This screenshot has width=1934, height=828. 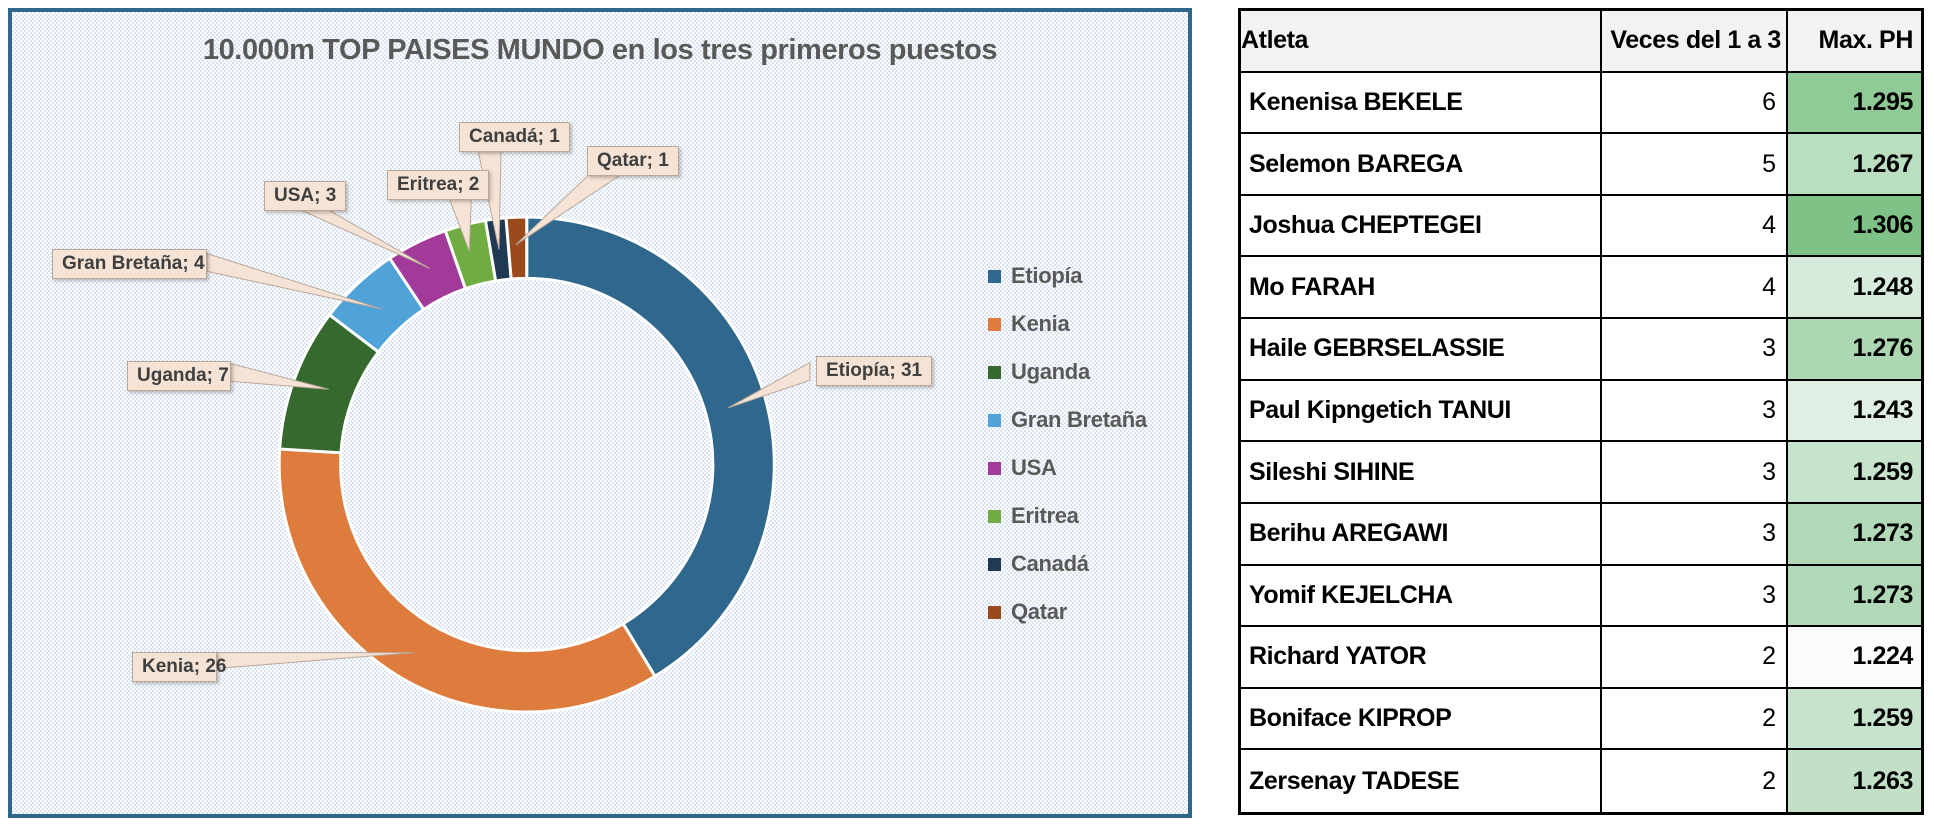 What do you see at coordinates (1034, 467) in the screenshot?
I see `legend-label: USA` at bounding box center [1034, 467].